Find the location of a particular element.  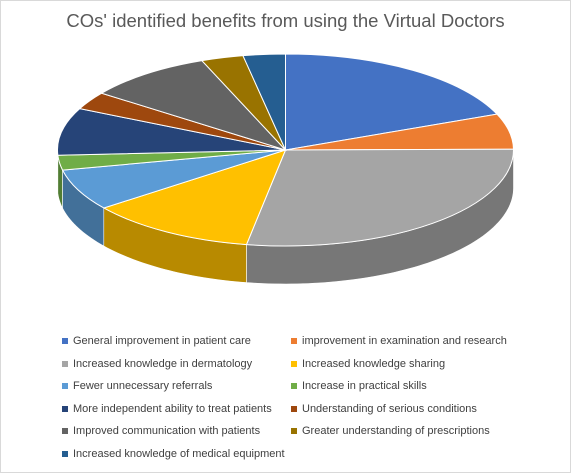

pie-slice-increased-knowledge-in-dermatology is located at coordinates (379, 197).